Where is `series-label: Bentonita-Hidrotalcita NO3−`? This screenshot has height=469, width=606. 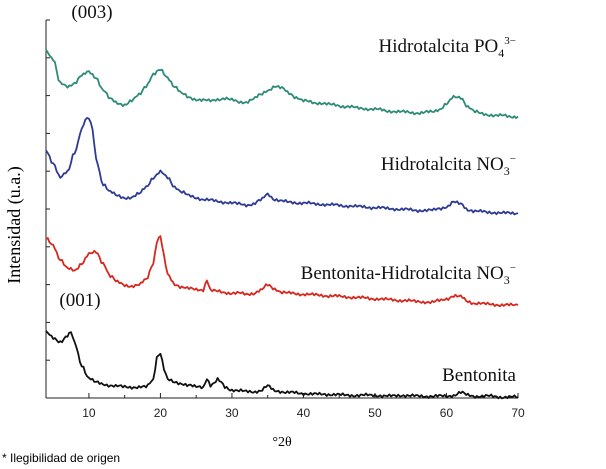 series-label: Bentonita-Hidrotalcita NO3− is located at coordinates (408, 274).